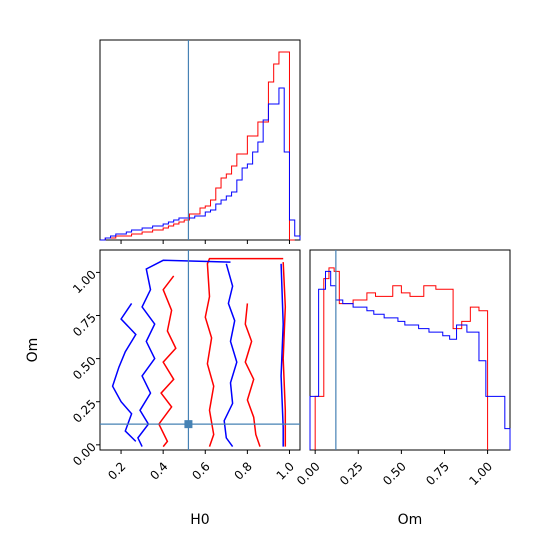  What do you see at coordinates (394, 473) in the screenshot?
I see `om-x-tick-label: 0.50` at bounding box center [394, 473].